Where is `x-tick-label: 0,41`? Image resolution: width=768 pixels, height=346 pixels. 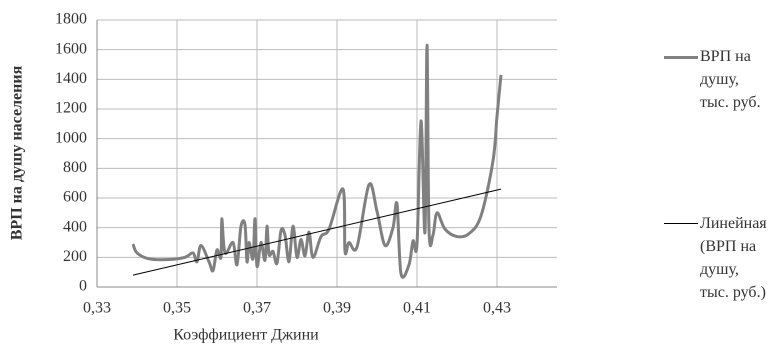 x-tick-label: 0,41 is located at coordinates (417, 308).